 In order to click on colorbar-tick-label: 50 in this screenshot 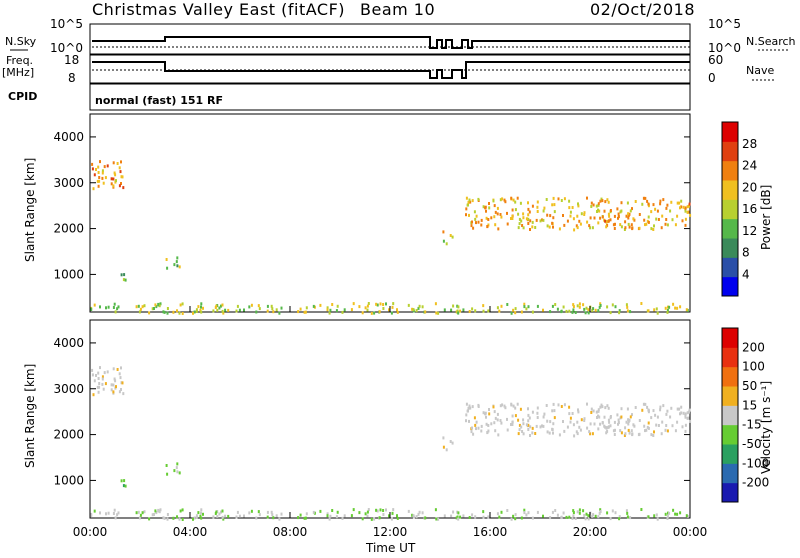, I will do `click(749, 386)`.